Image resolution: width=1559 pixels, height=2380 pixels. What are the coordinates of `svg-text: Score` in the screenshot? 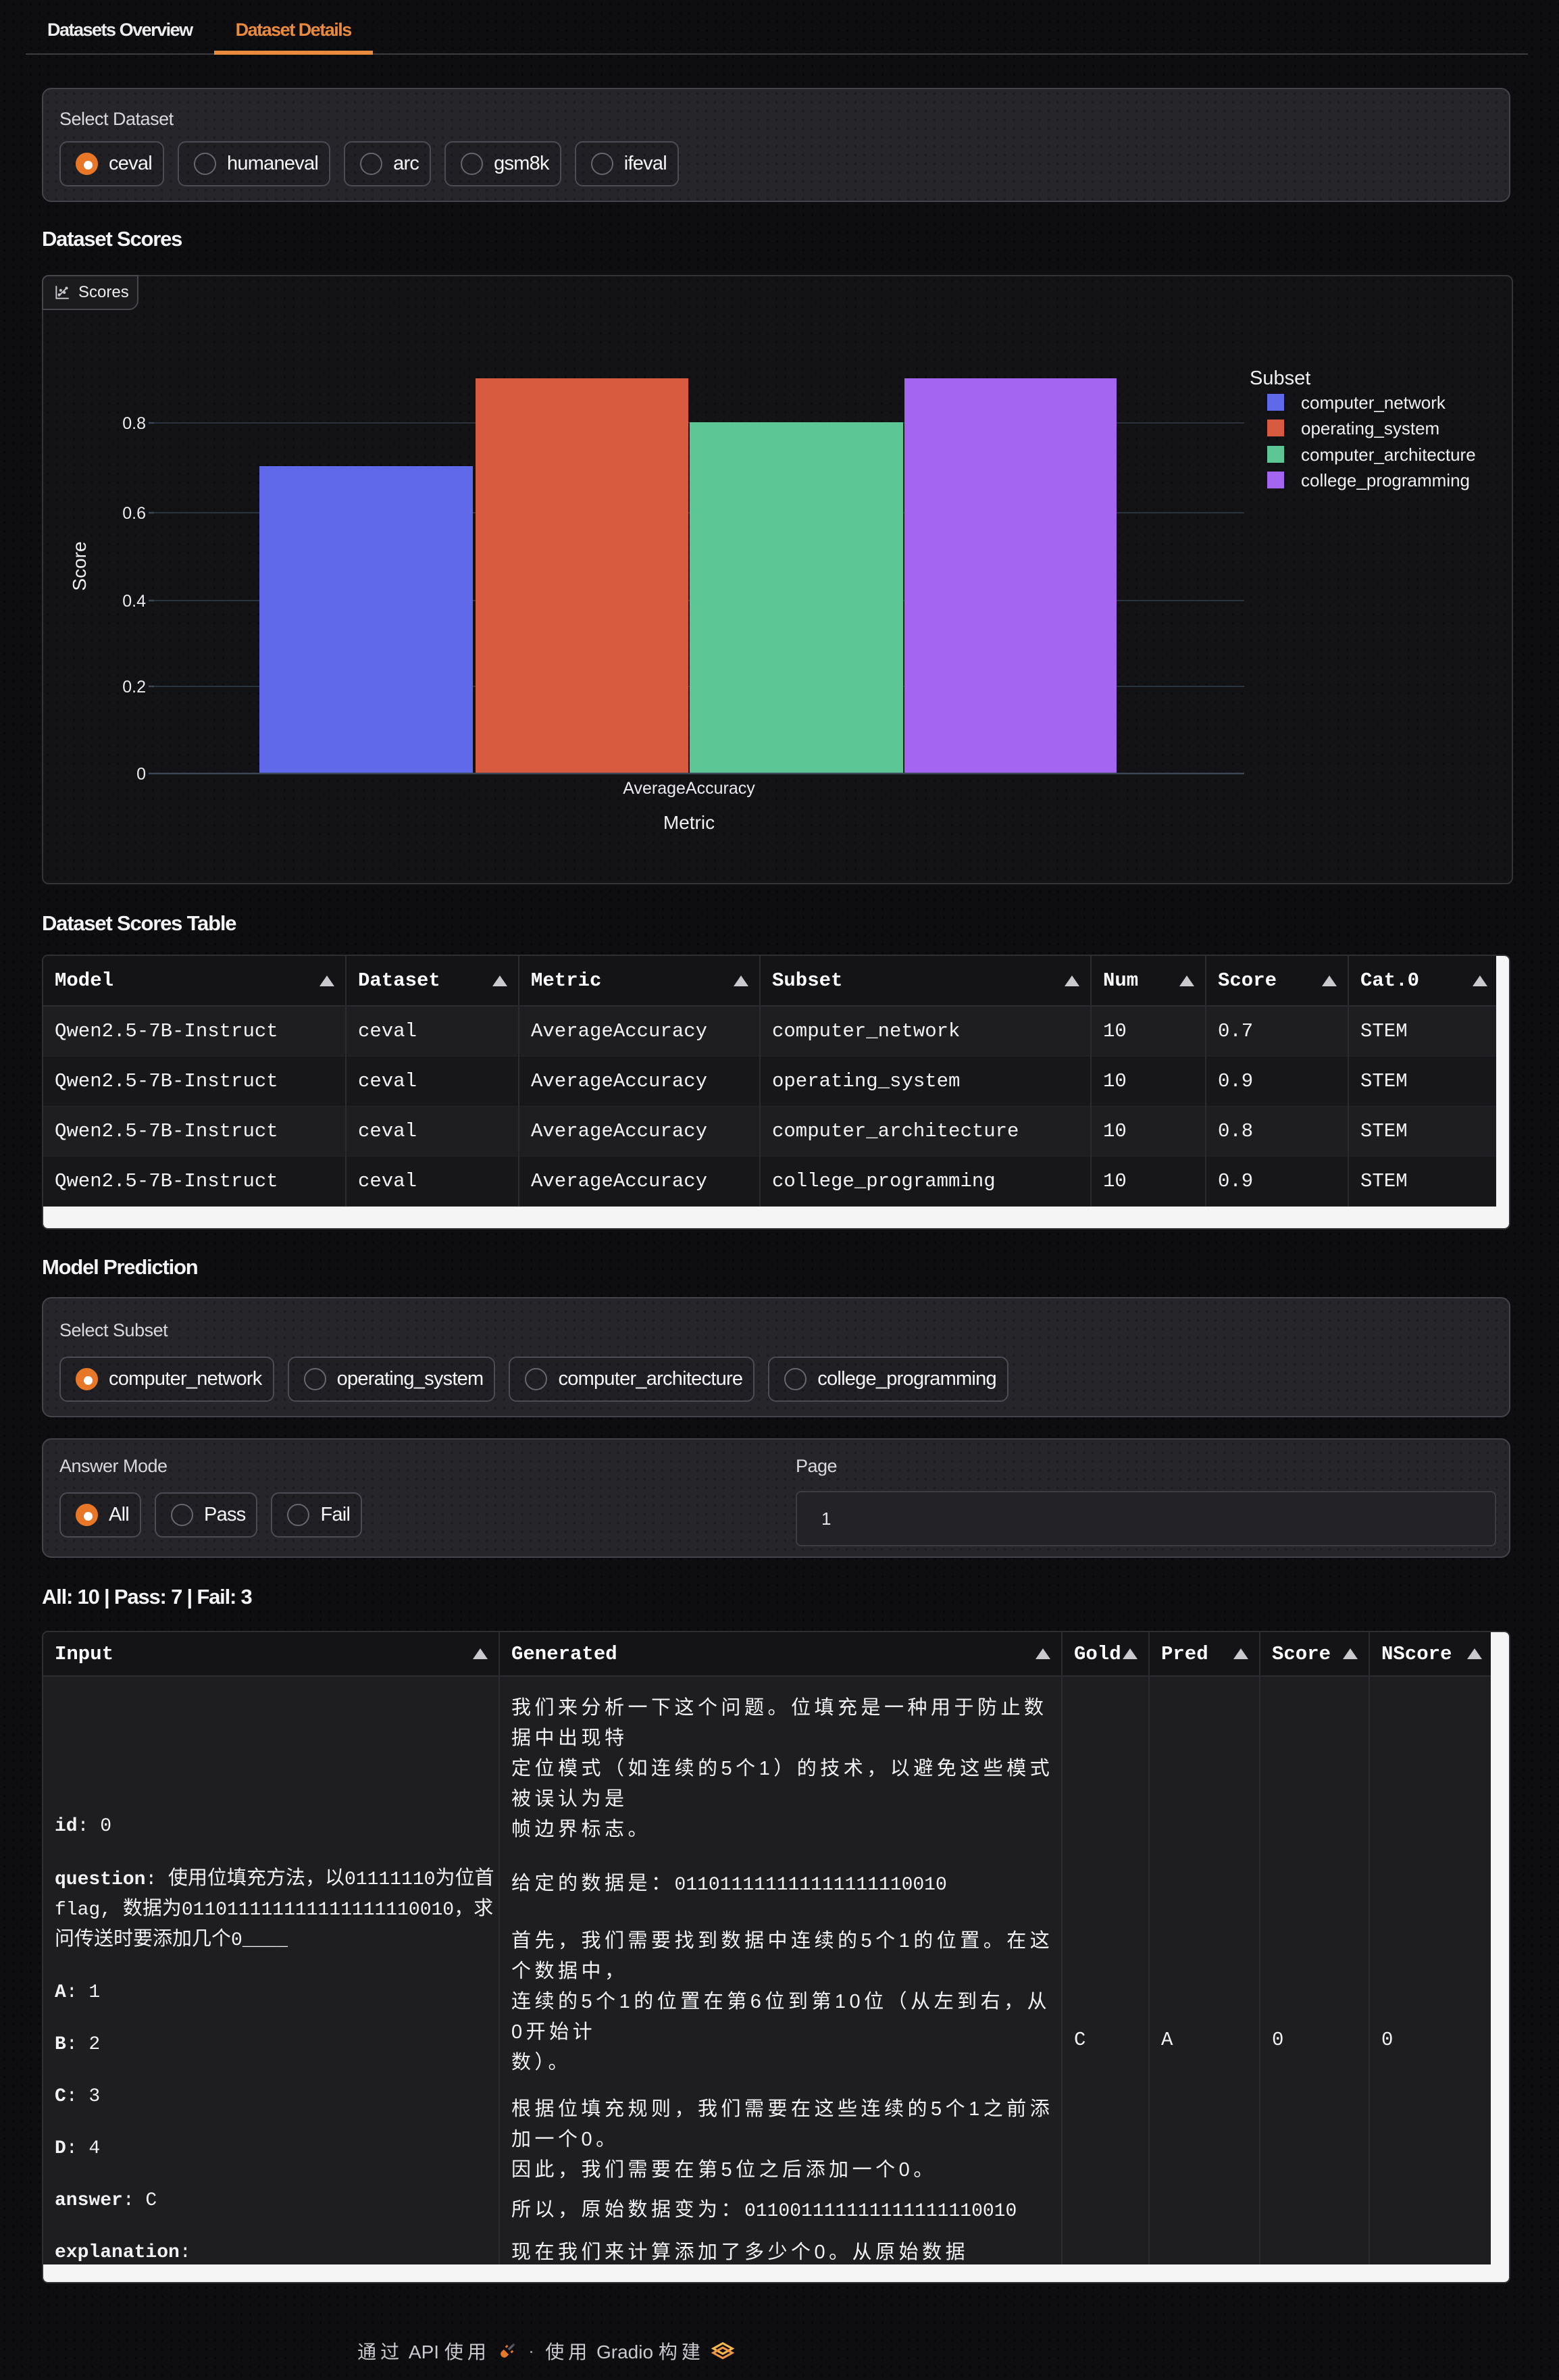 It's located at (79, 565).